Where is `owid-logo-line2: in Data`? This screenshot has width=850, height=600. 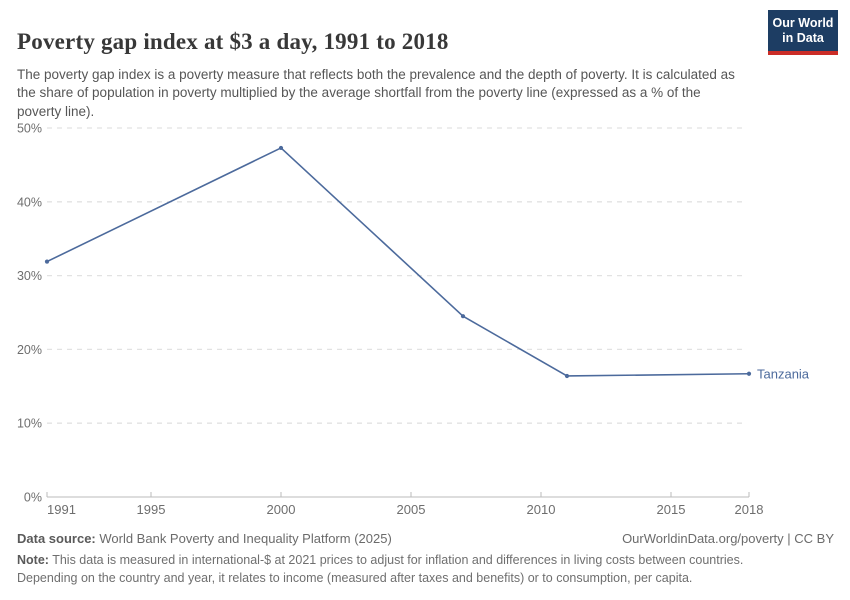
owid-logo-line2: in Data is located at coordinates (803, 38).